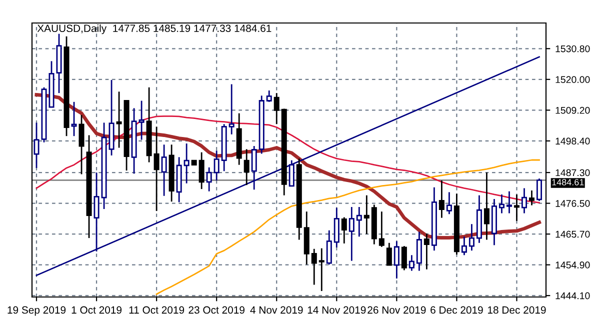 This screenshot has height=320, width=607. What do you see at coordinates (573, 203) in the screenshot?
I see `y-tick-label: 1476.50` at bounding box center [573, 203].